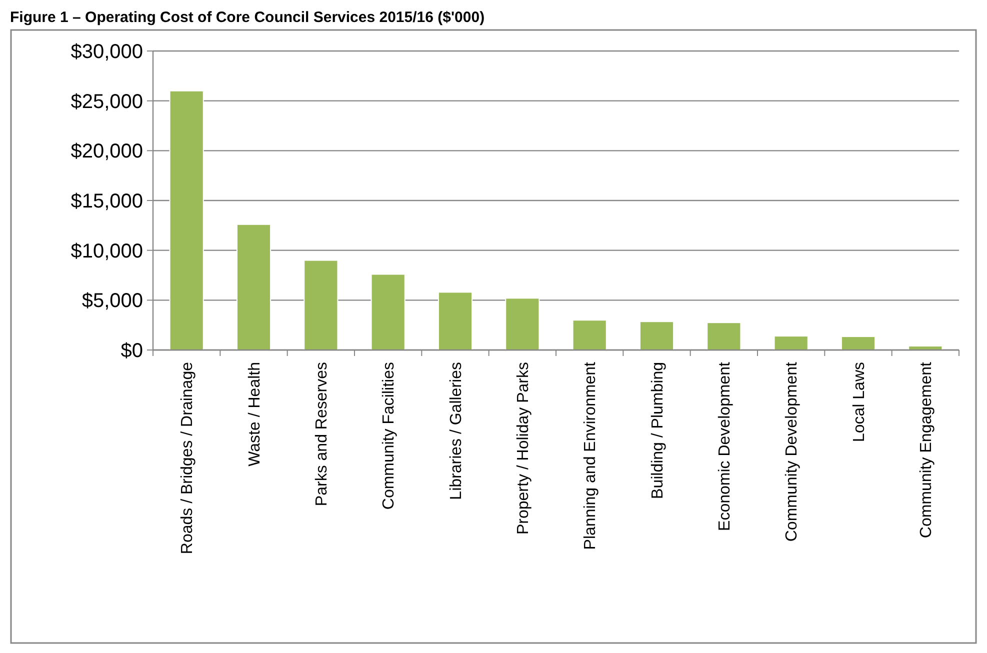  What do you see at coordinates (859, 402) in the screenshot?
I see `x-tick-label: Local Laws` at bounding box center [859, 402].